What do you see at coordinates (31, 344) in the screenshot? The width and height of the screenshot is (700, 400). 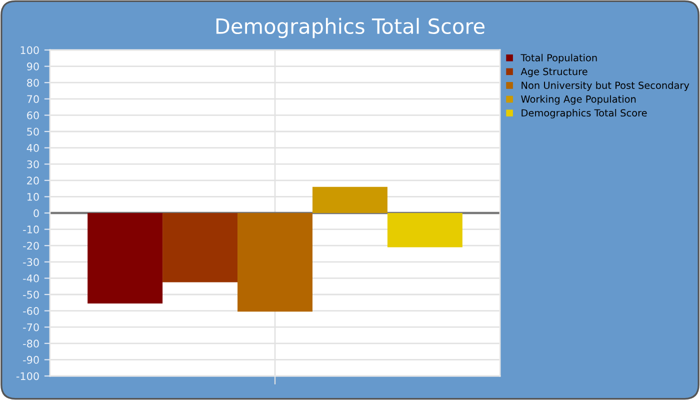 I see `y-tick-label: -80` at bounding box center [31, 344].